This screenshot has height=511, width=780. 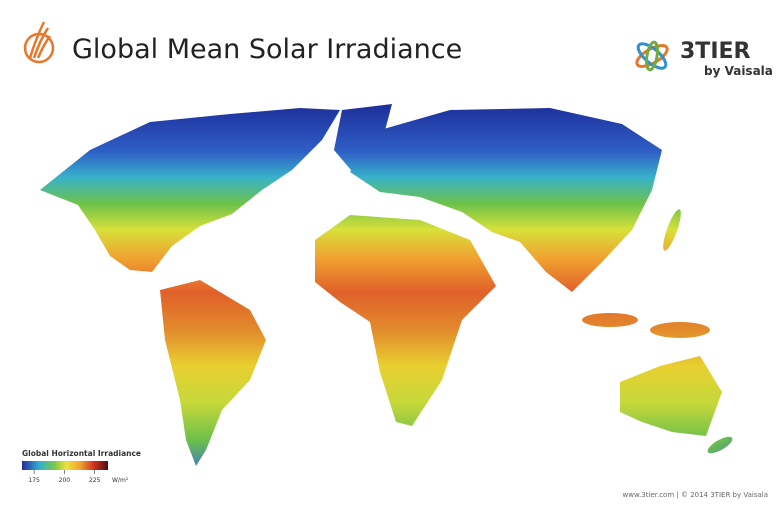 I want to click on australia, so click(x=671, y=396).